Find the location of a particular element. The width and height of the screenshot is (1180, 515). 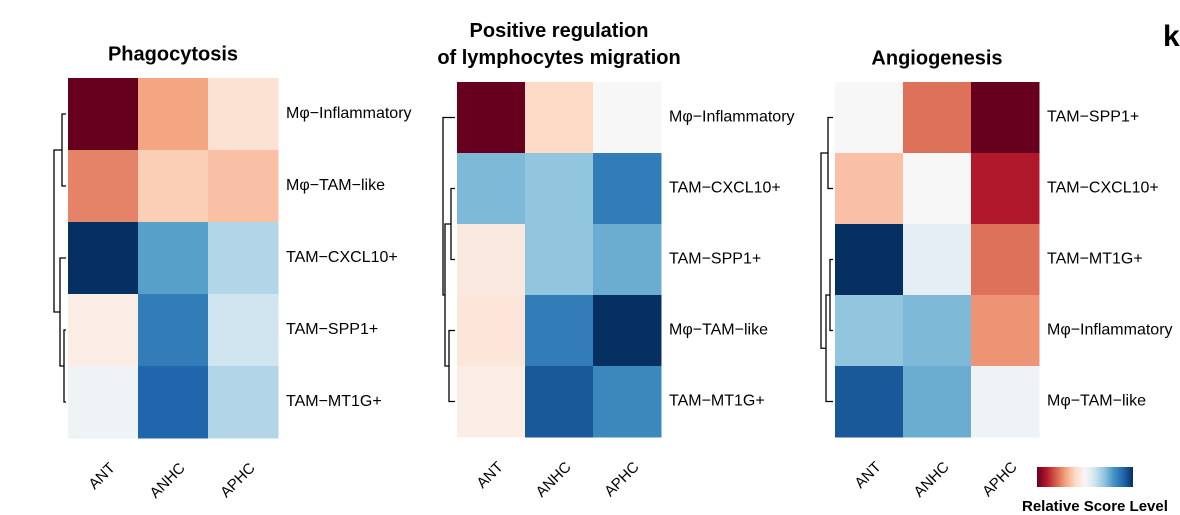

colorbar is located at coordinates (1085, 477).